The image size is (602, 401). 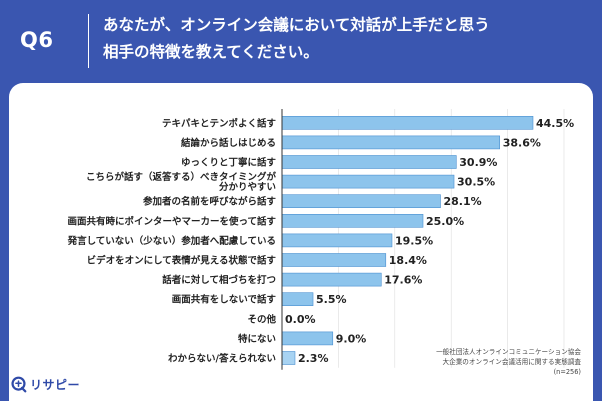 I want to click on value-label: 0.0%, so click(x=300, y=319).